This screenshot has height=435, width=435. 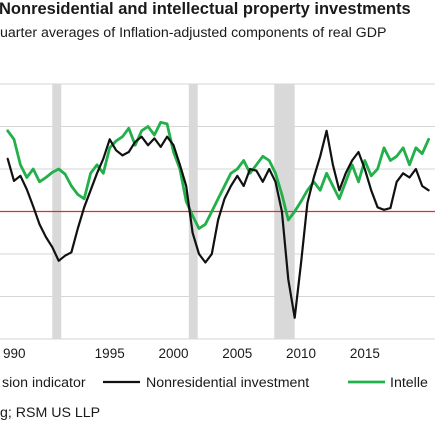 What do you see at coordinates (301, 353) in the screenshot?
I see `x-tick-label: 2010` at bounding box center [301, 353].